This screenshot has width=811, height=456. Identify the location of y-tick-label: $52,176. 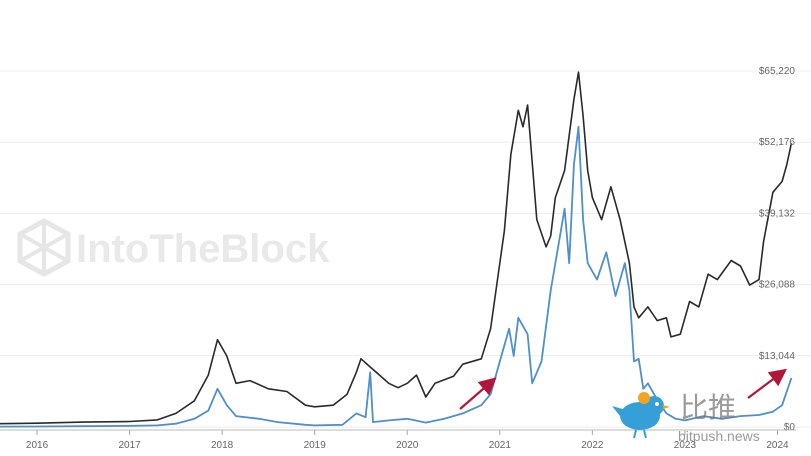
(777, 142).